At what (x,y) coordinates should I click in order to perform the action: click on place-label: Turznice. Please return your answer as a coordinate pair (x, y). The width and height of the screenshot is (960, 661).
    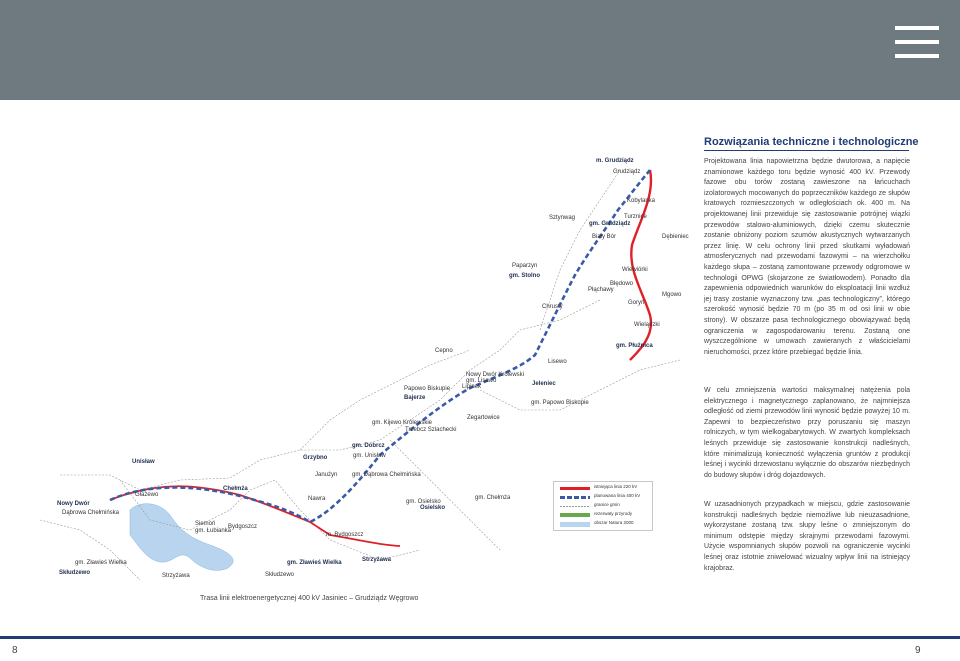
    Looking at the image, I should click on (635, 217).